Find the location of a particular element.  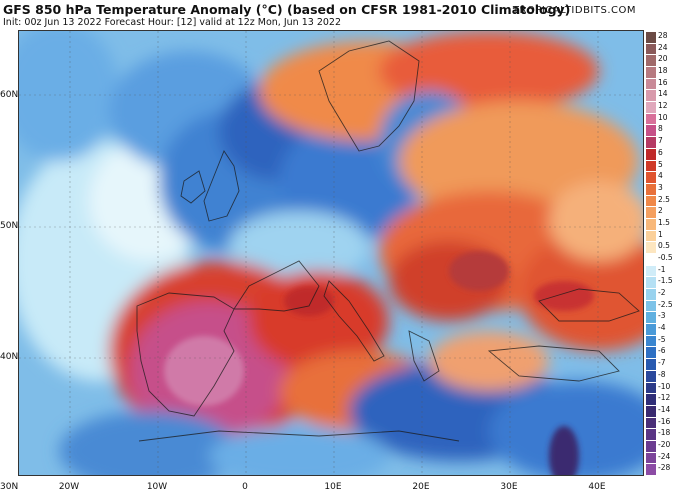

colorbar-label: -4 is located at coordinates (662, 328).